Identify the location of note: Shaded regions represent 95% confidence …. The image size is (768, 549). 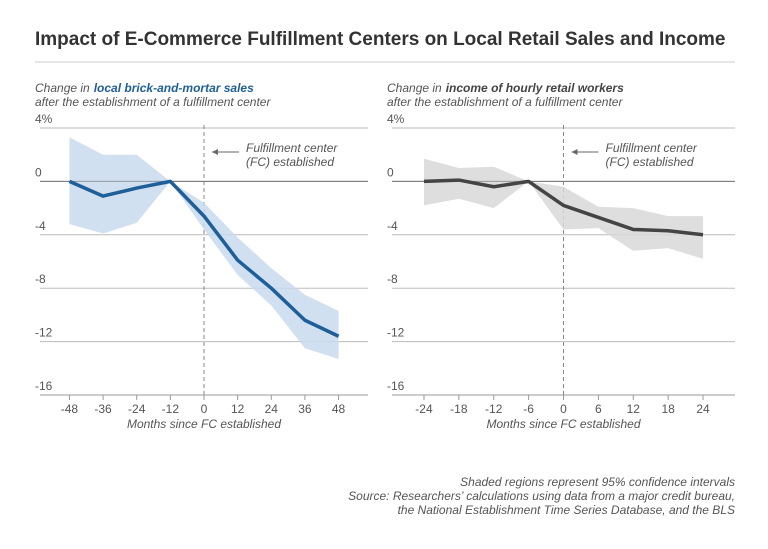
(597, 482).